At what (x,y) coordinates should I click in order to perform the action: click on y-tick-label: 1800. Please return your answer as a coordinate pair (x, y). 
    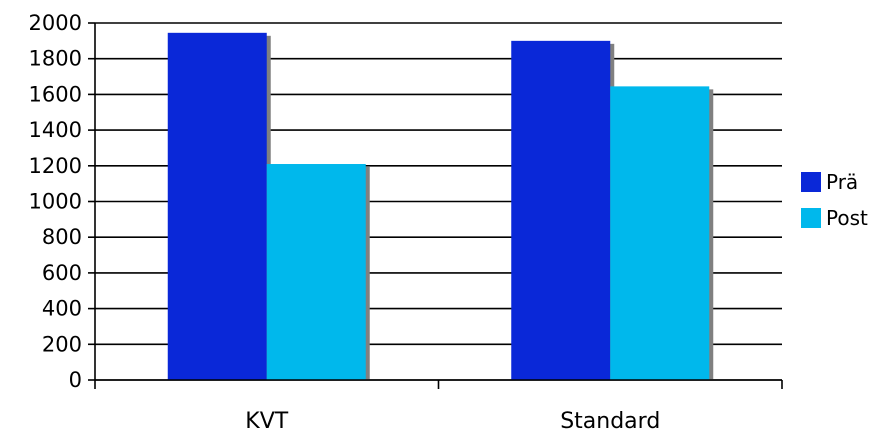
    Looking at the image, I should click on (55, 59).